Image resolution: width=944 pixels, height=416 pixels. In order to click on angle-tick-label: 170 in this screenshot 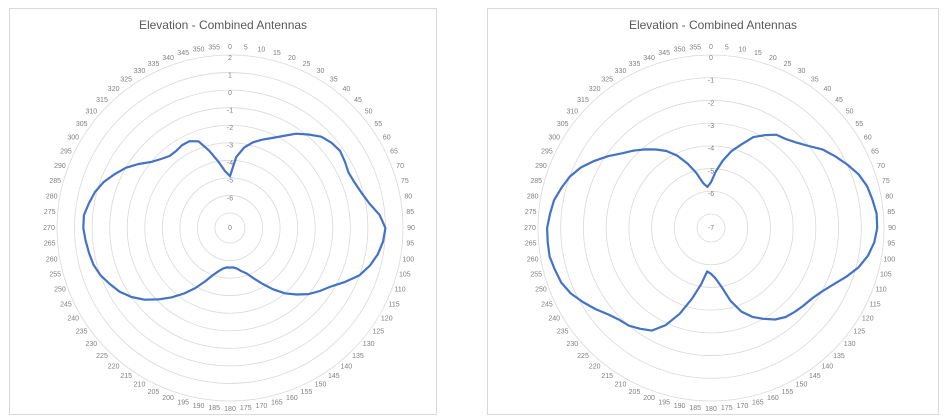, I will do `click(262, 406)`.